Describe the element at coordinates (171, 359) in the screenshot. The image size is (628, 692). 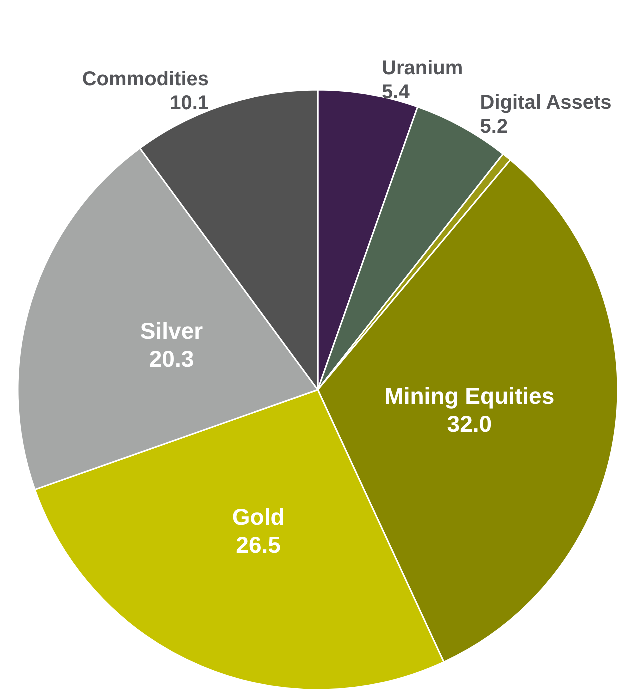
I see `data-label: 20.3` at that location.